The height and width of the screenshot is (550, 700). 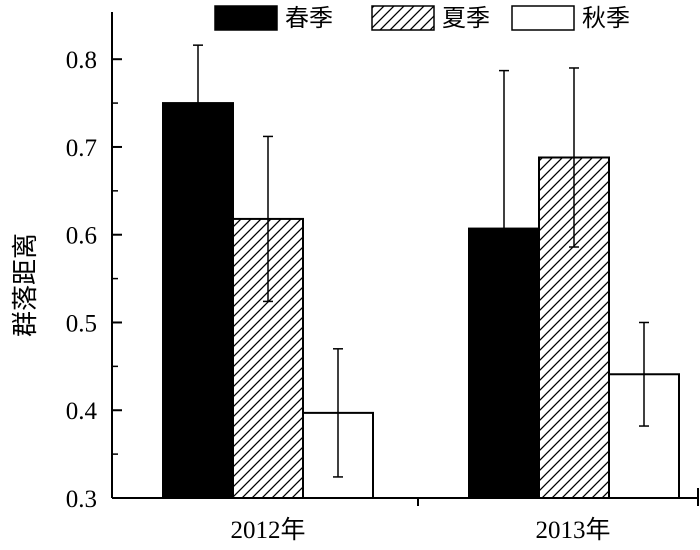 I want to click on y-tick-label-1: 0.3, so click(x=81, y=499).